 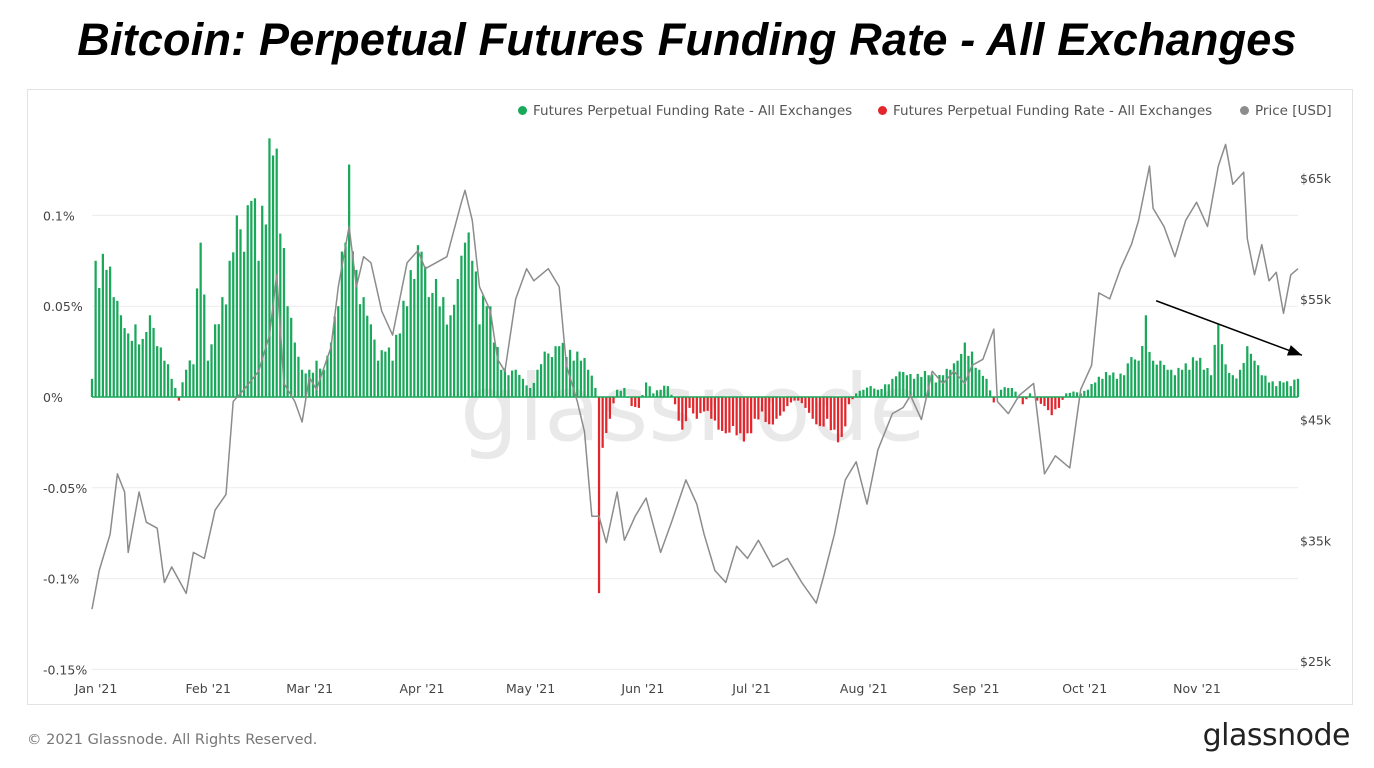 I want to click on y-left-tick-label: 0.1%, so click(x=59, y=215).